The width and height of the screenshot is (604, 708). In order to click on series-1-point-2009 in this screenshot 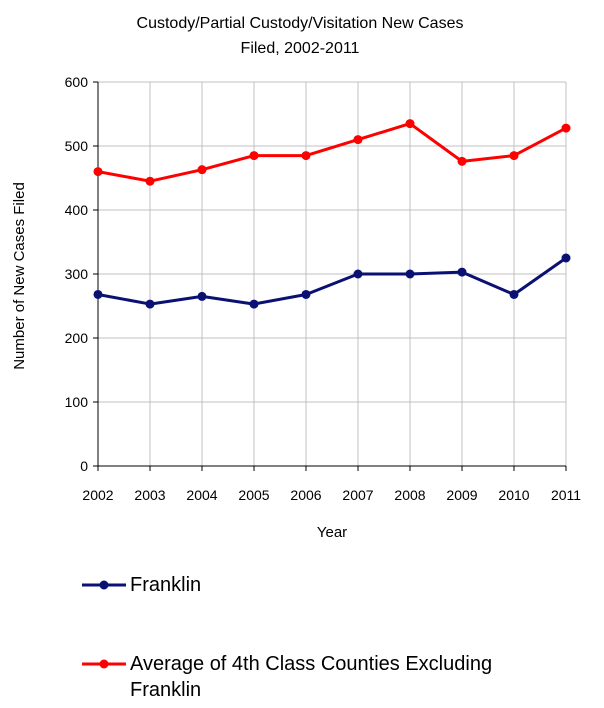, I will do `click(462, 161)`.